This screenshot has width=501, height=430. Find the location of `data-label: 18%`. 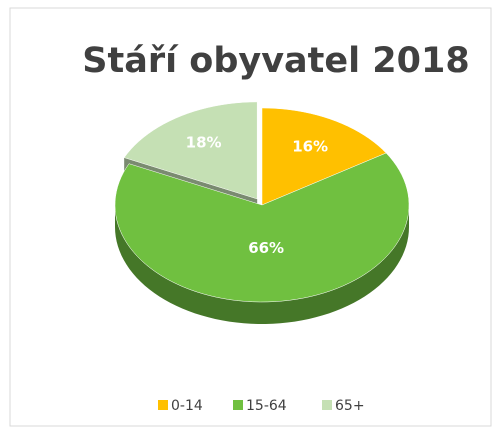

data-label: 18% is located at coordinates (204, 143).